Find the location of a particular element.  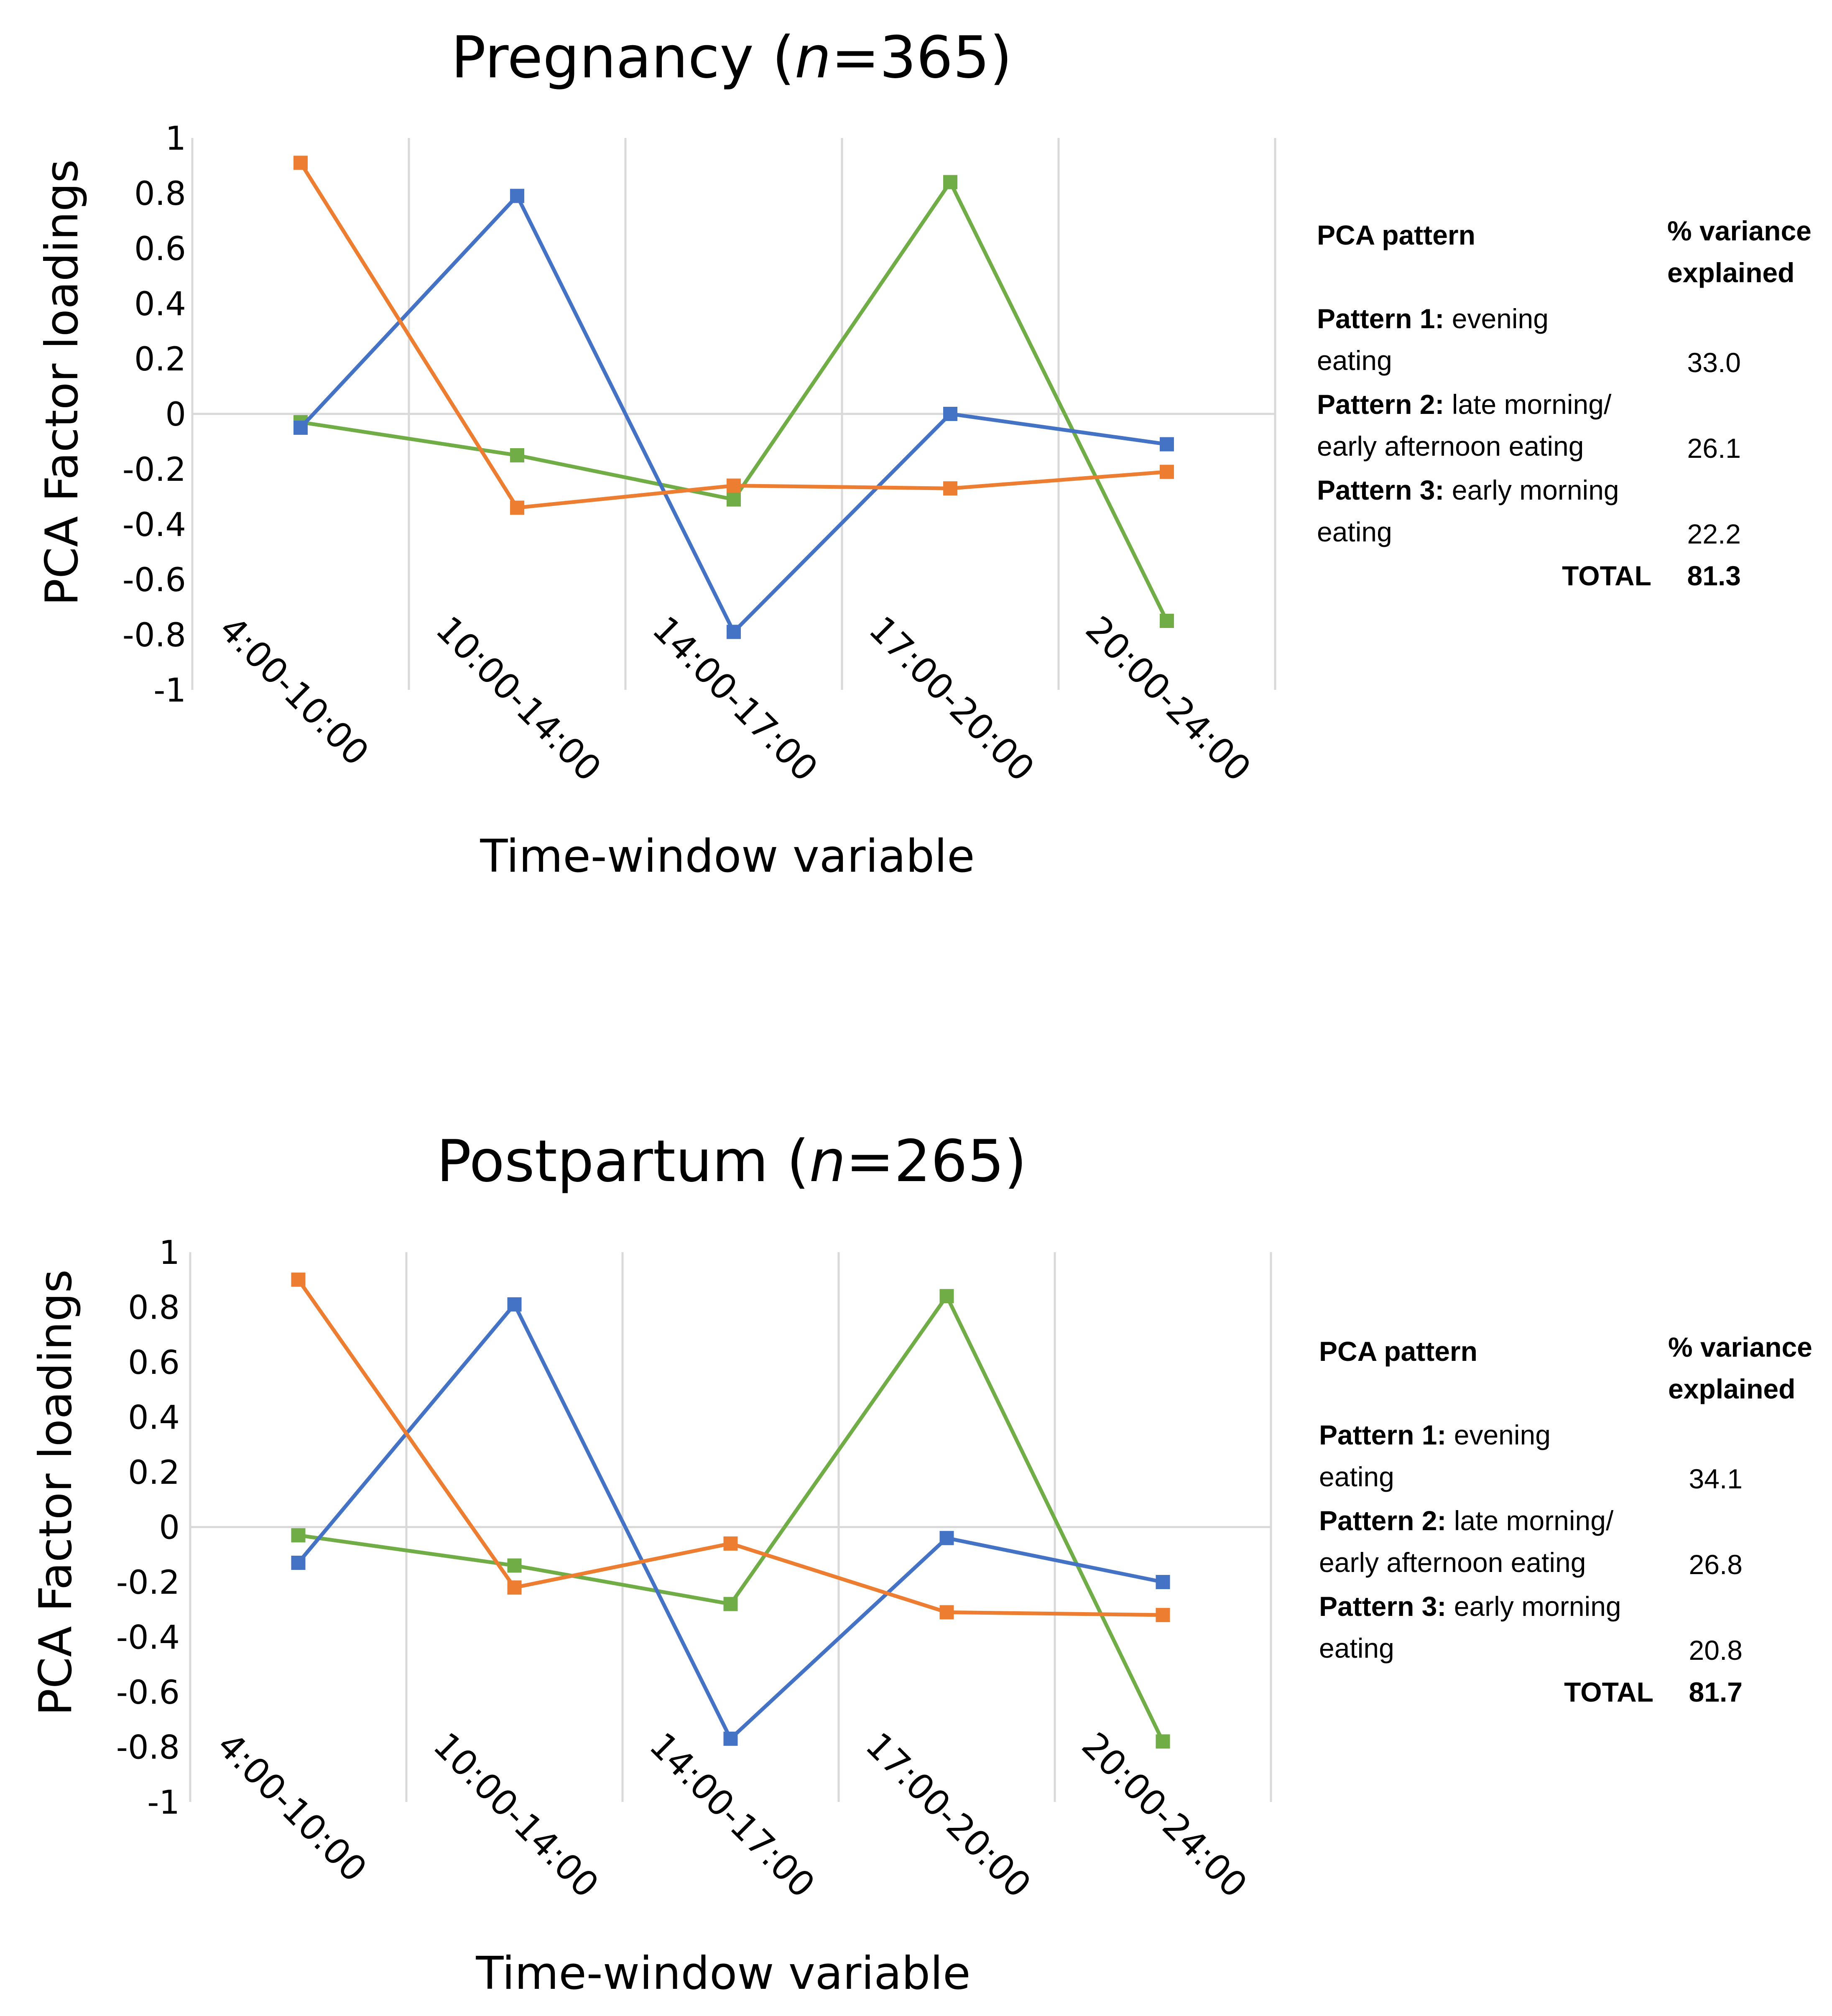

legend-total-value: 81.7 is located at coordinates (1716, 1692).